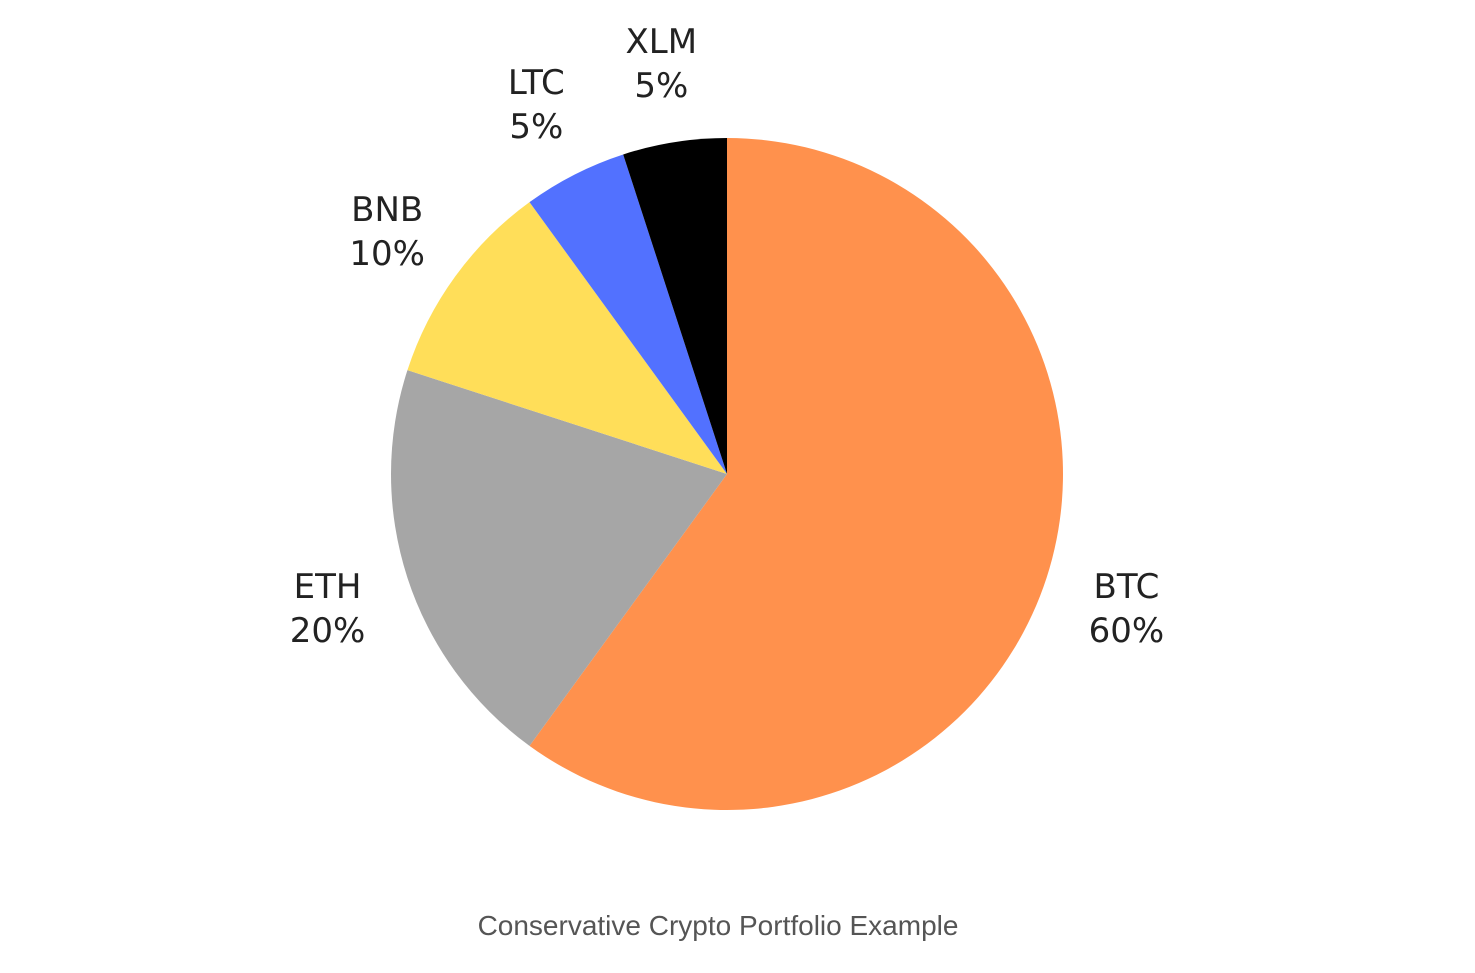 The height and width of the screenshot is (973, 1475). What do you see at coordinates (662, 64) in the screenshot?
I see `slice-label-xlm: XLM 5%` at bounding box center [662, 64].